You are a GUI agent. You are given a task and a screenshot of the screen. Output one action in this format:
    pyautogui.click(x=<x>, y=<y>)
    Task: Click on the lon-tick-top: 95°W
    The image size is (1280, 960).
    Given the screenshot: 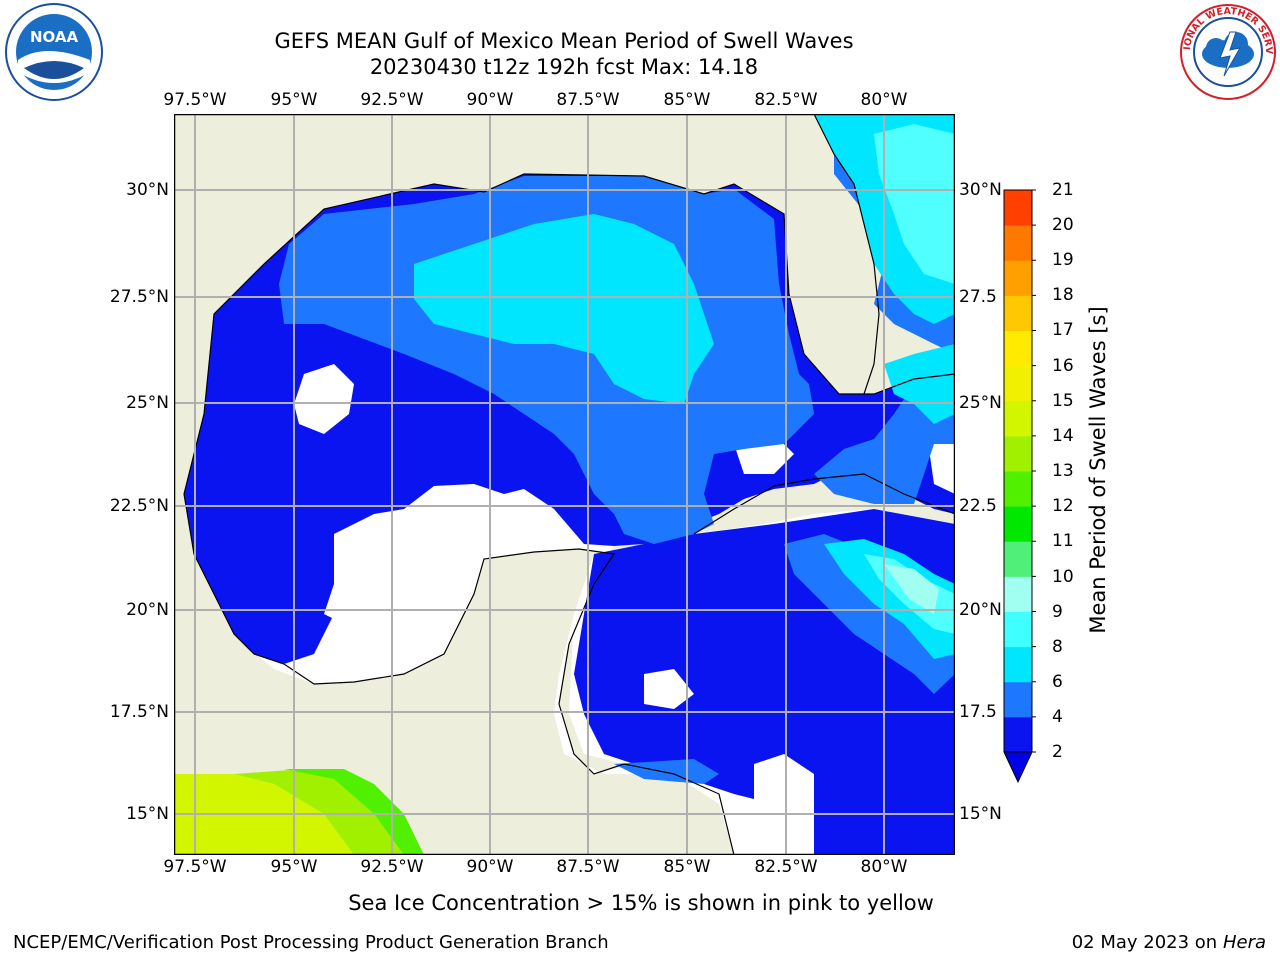 What is the action you would take?
    pyautogui.click(x=294, y=100)
    